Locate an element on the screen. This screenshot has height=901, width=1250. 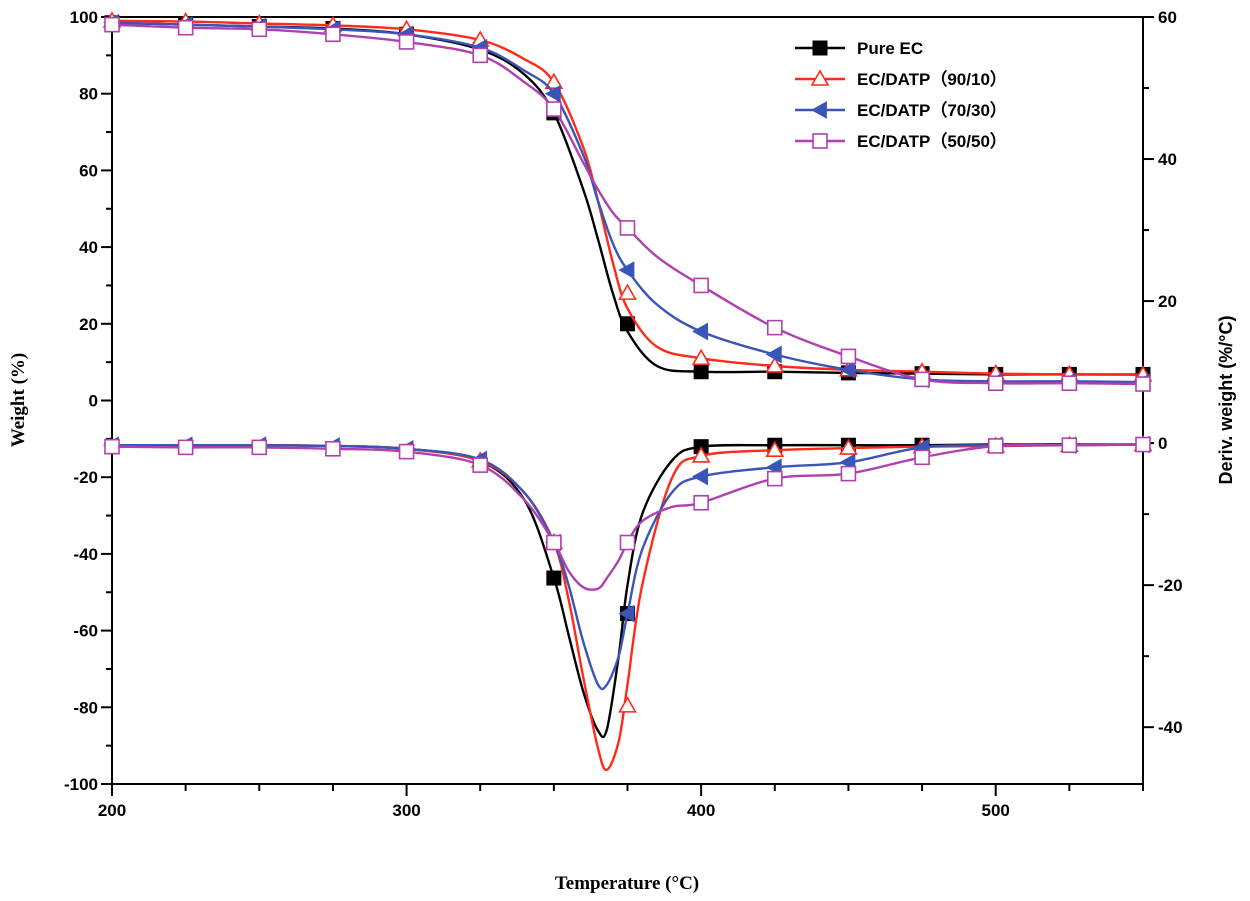
y-tick-label: 20 is located at coordinates (88, 324).